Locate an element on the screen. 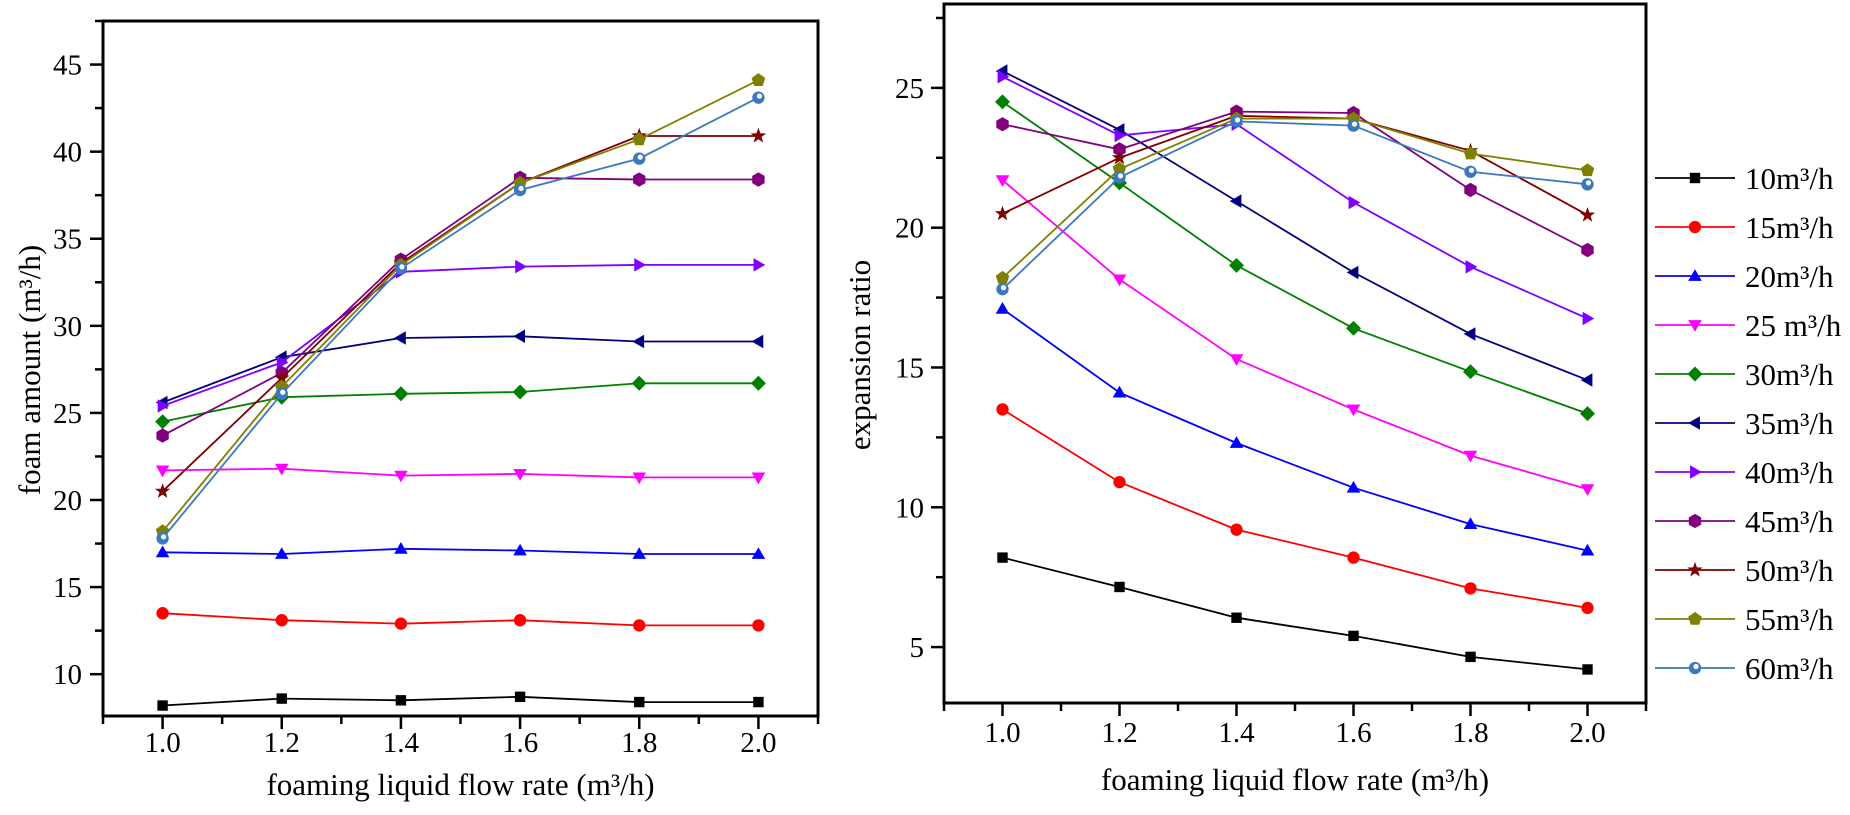 The height and width of the screenshot is (815, 1850). legend-item: 20m³/h is located at coordinates (1744, 276).